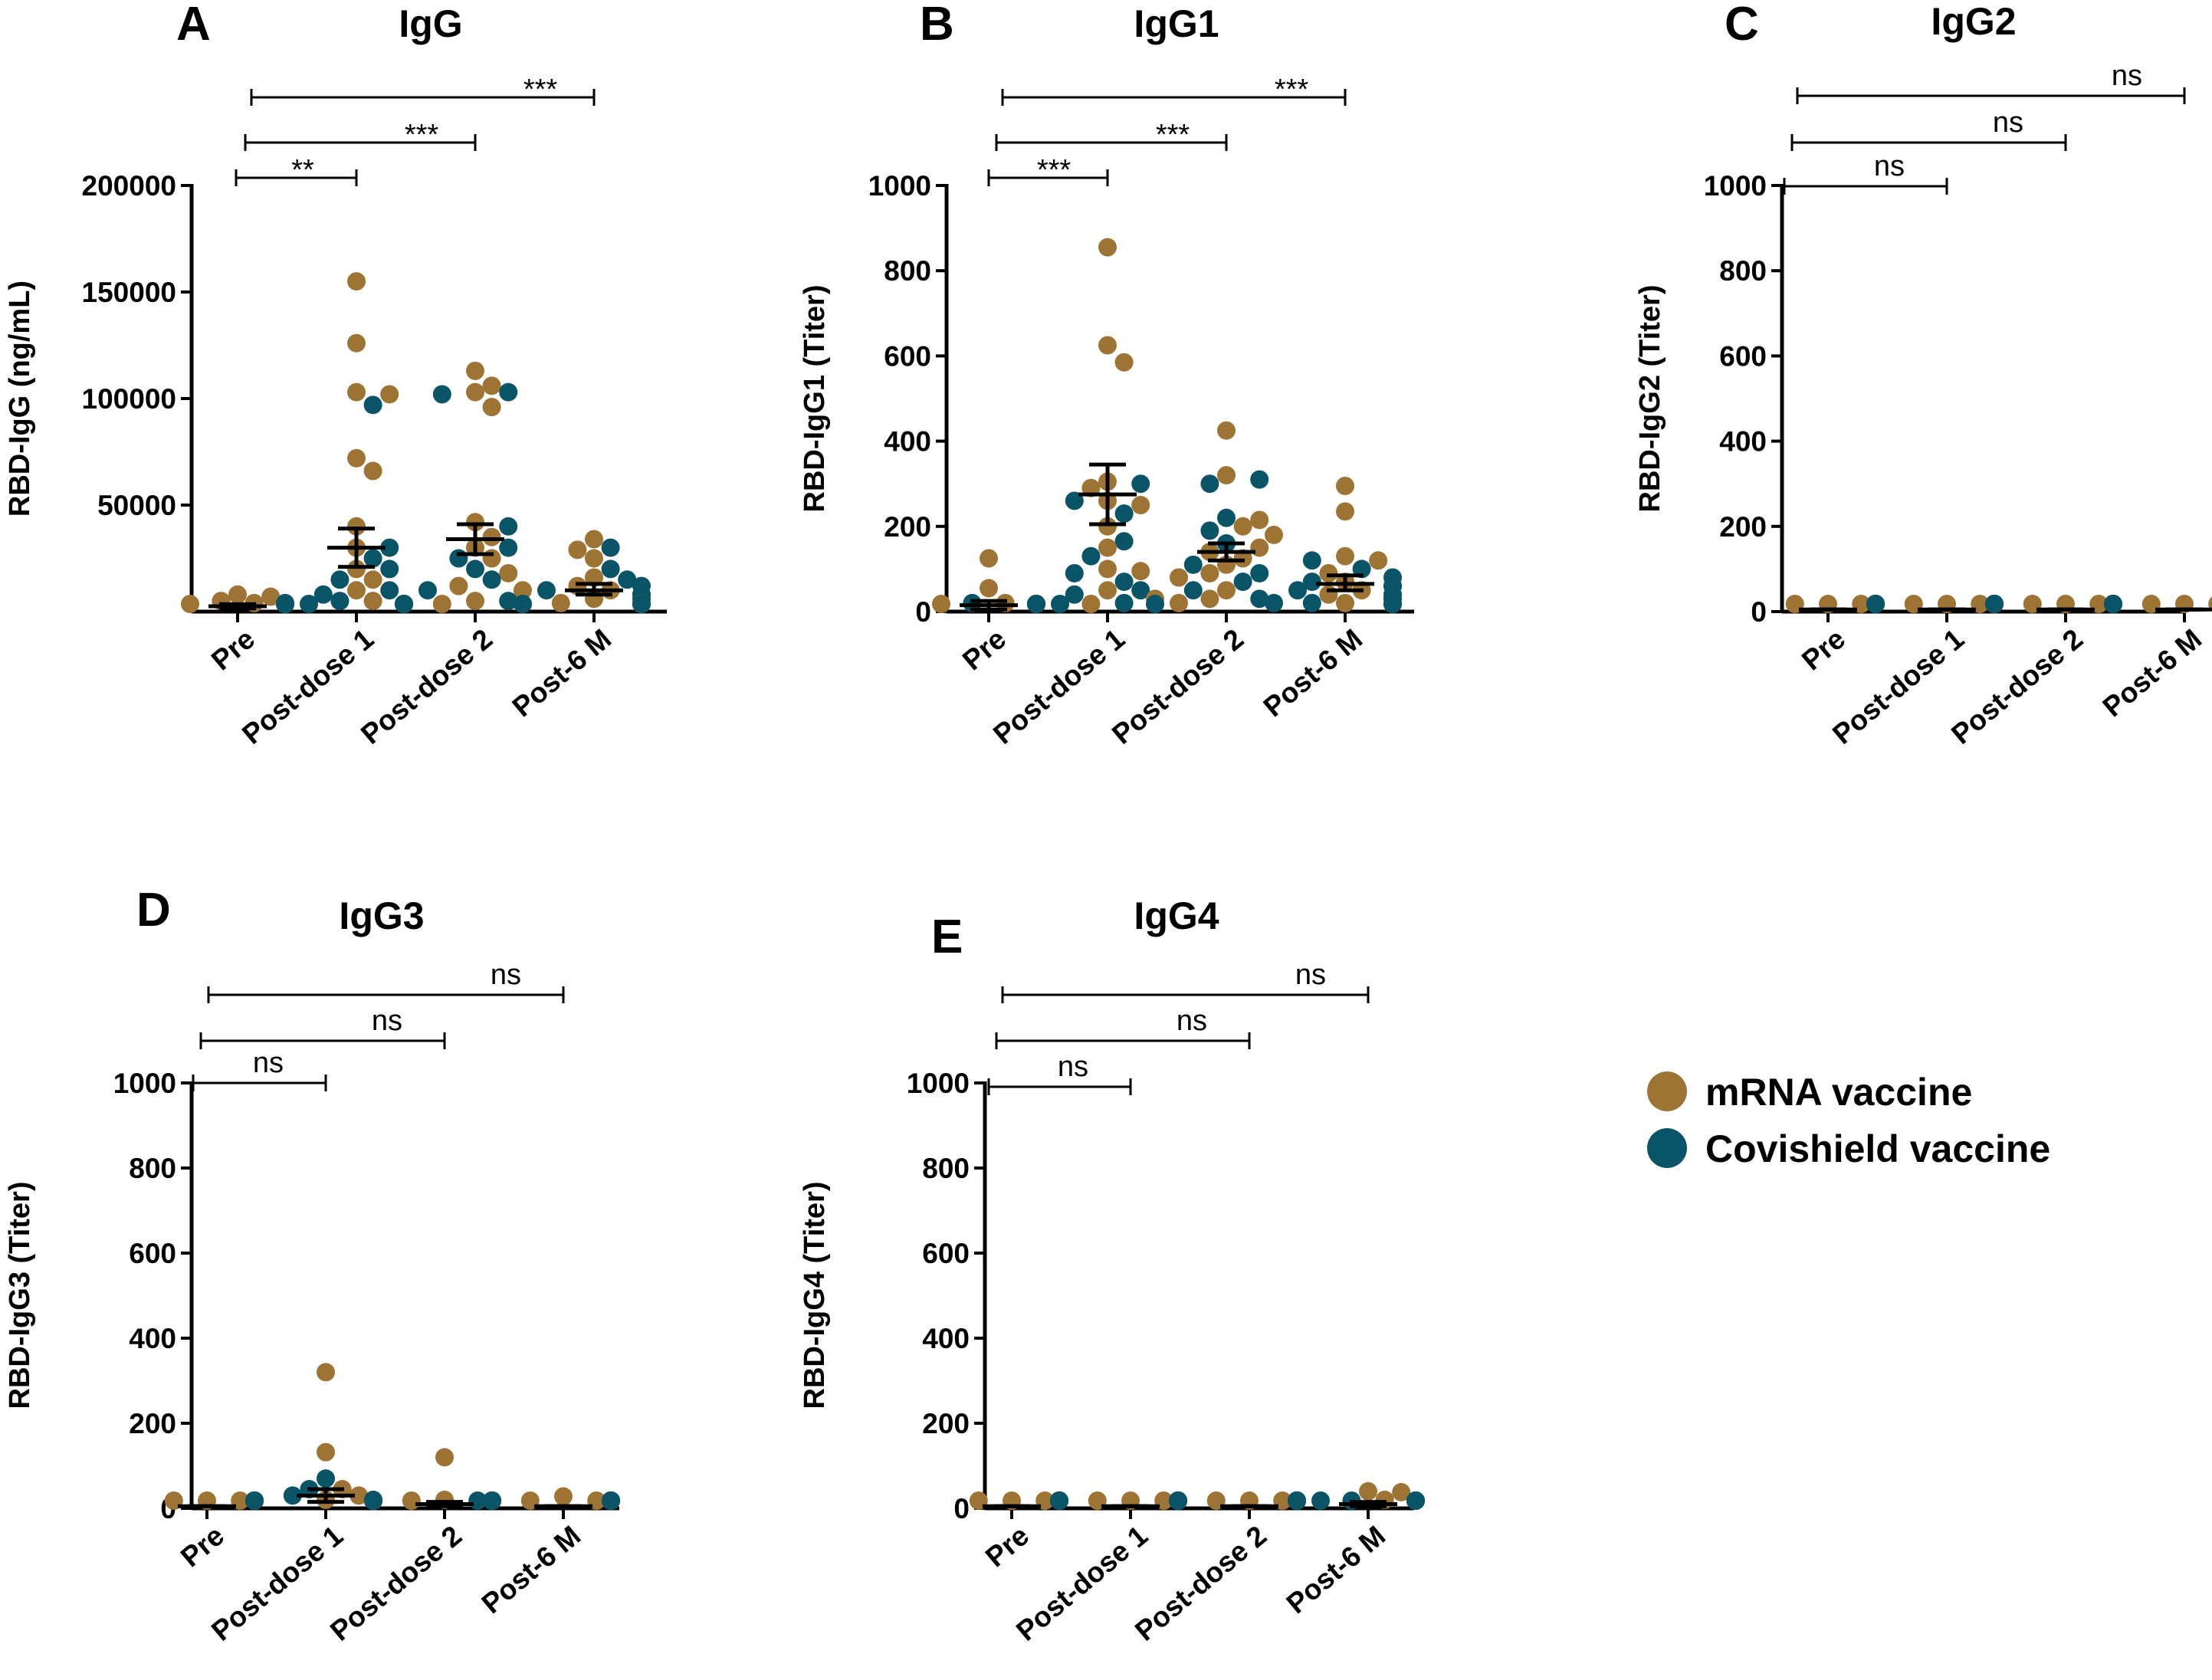 This screenshot has height=1680, width=2212. I want to click on legend-marker-covishield, so click(1667, 1148).